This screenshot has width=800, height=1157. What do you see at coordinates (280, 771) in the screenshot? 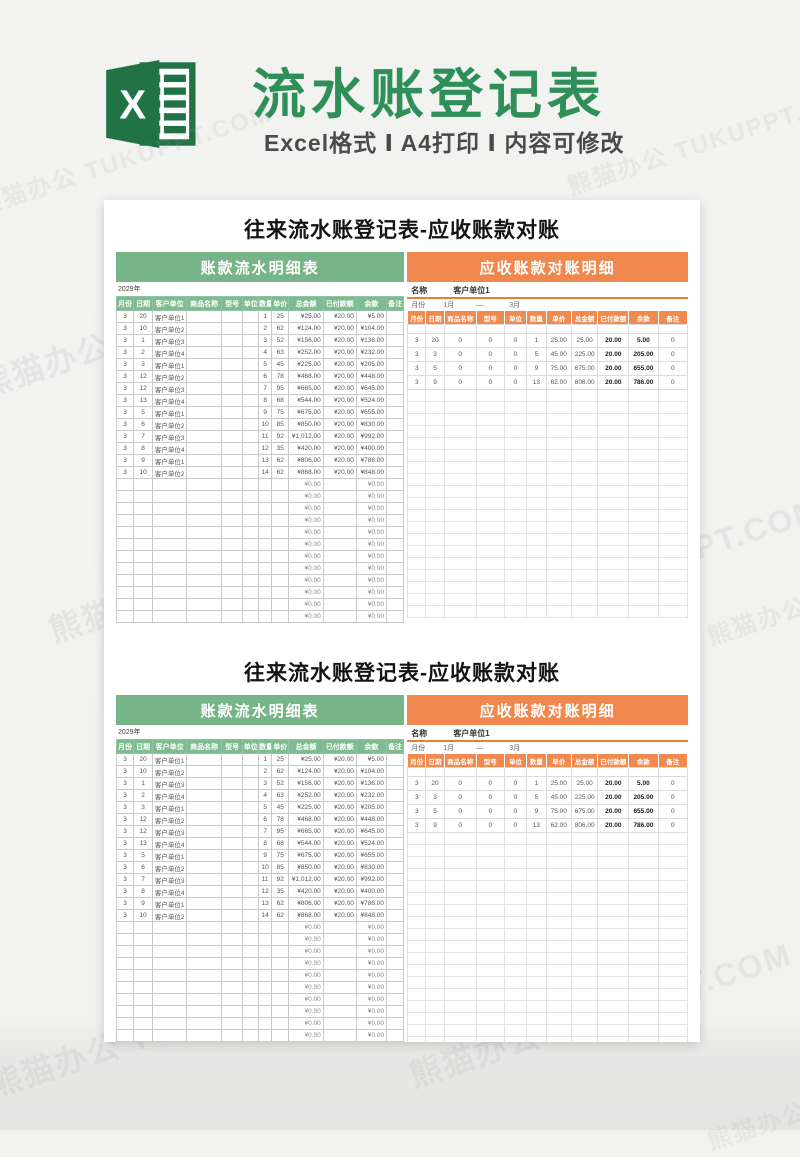
I see `cell: 62` at bounding box center [280, 771].